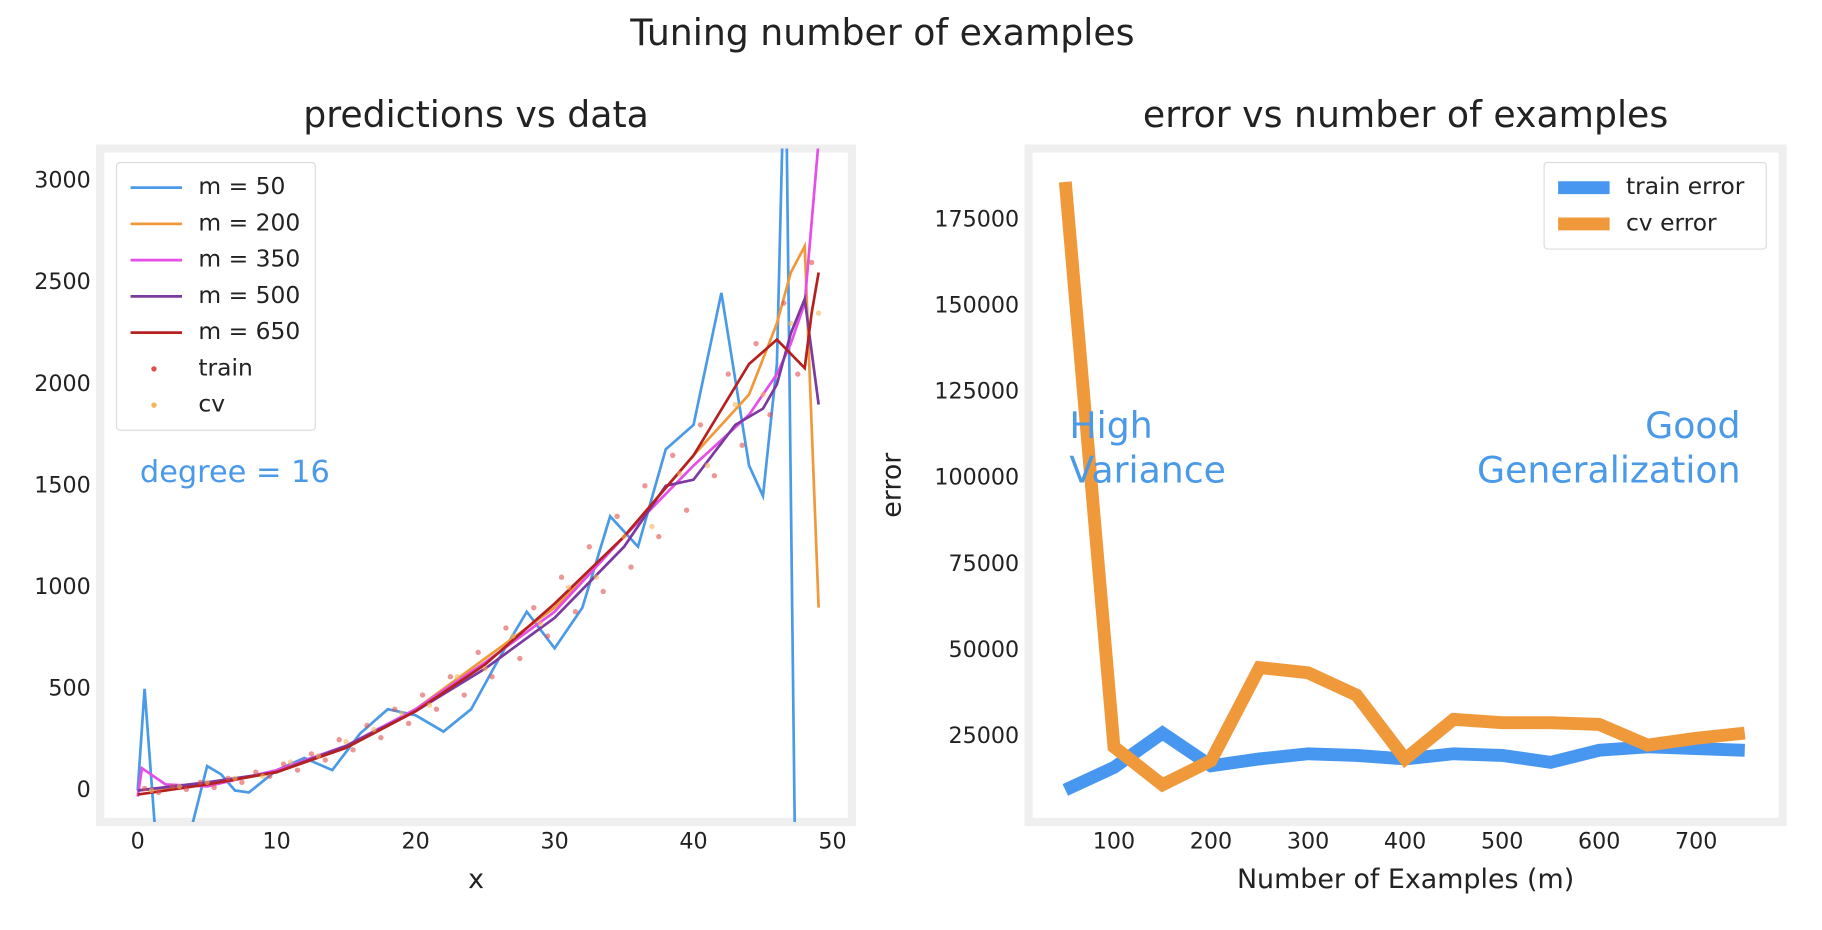  What do you see at coordinates (976, 305) in the screenshot?
I see `y-tick-label: 150000` at bounding box center [976, 305].